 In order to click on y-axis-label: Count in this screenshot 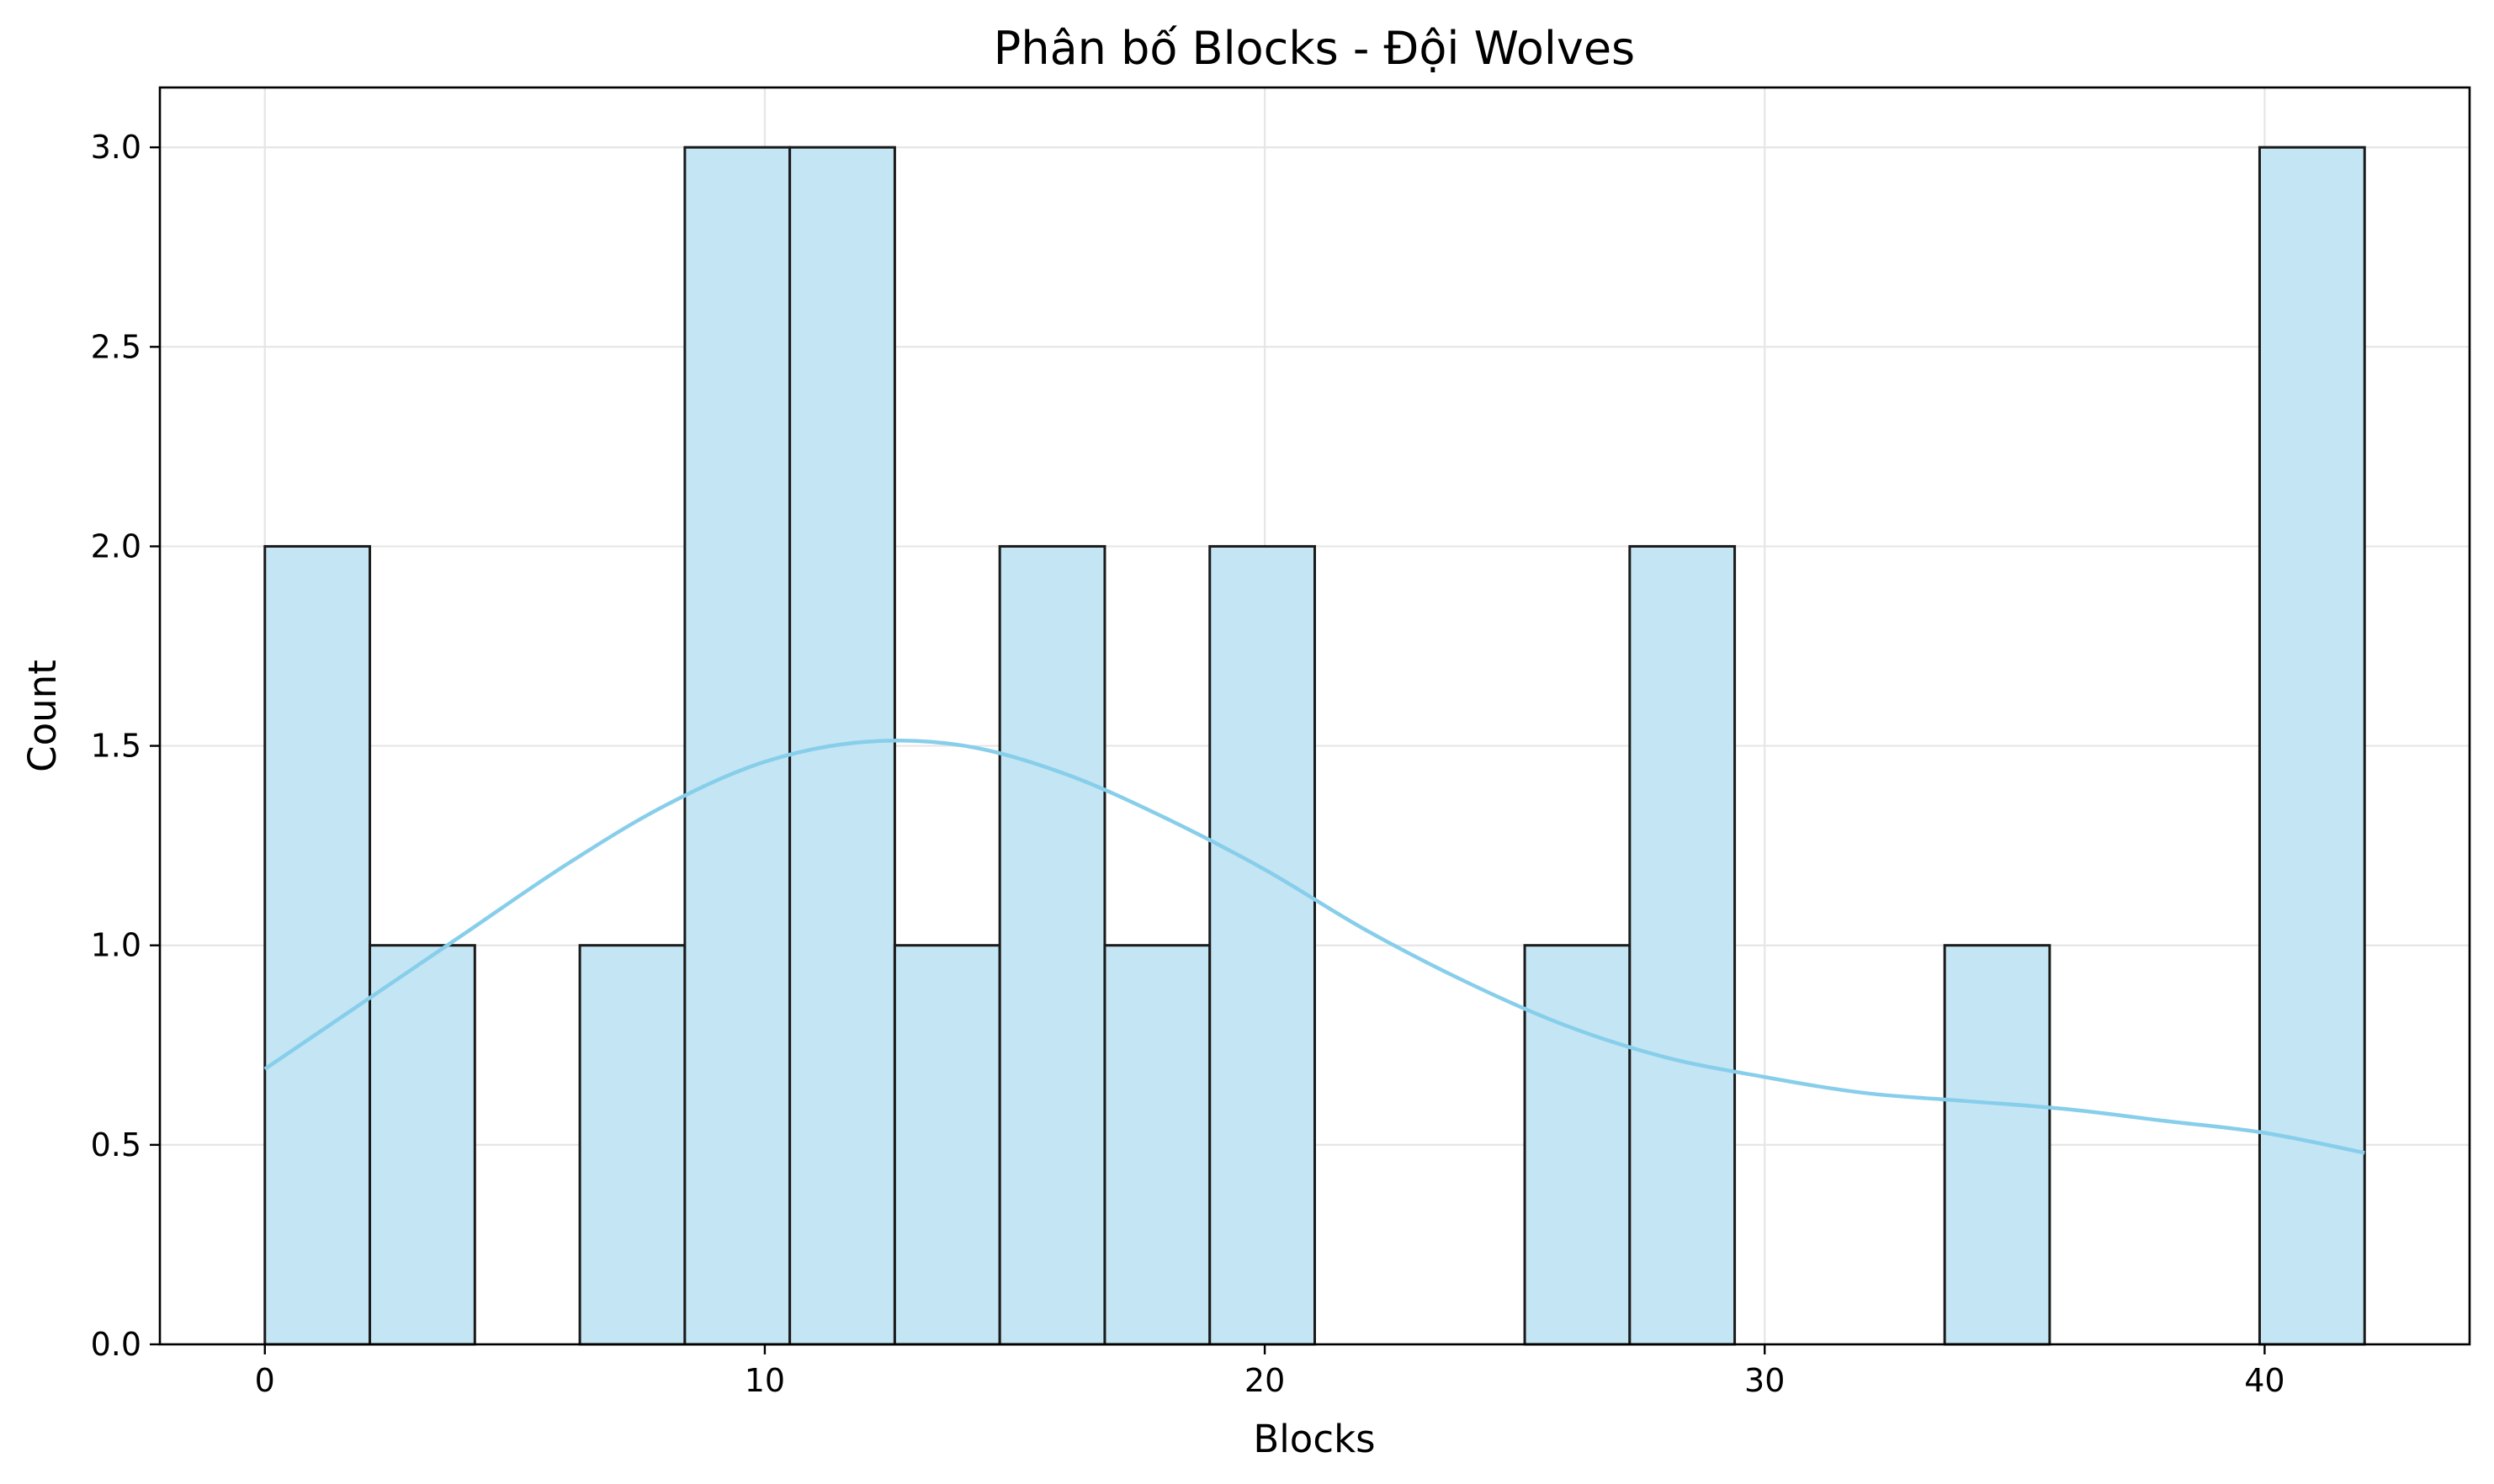, I will do `click(42, 716)`.